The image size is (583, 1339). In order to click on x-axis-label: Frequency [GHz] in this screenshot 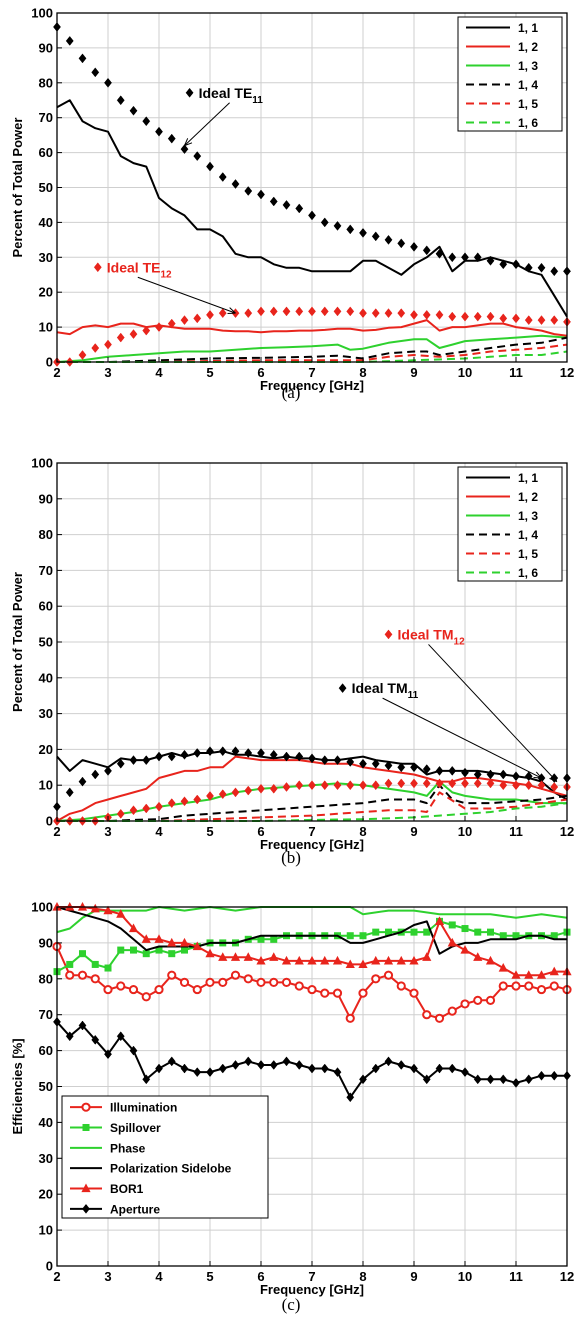, I will do `click(312, 1289)`.